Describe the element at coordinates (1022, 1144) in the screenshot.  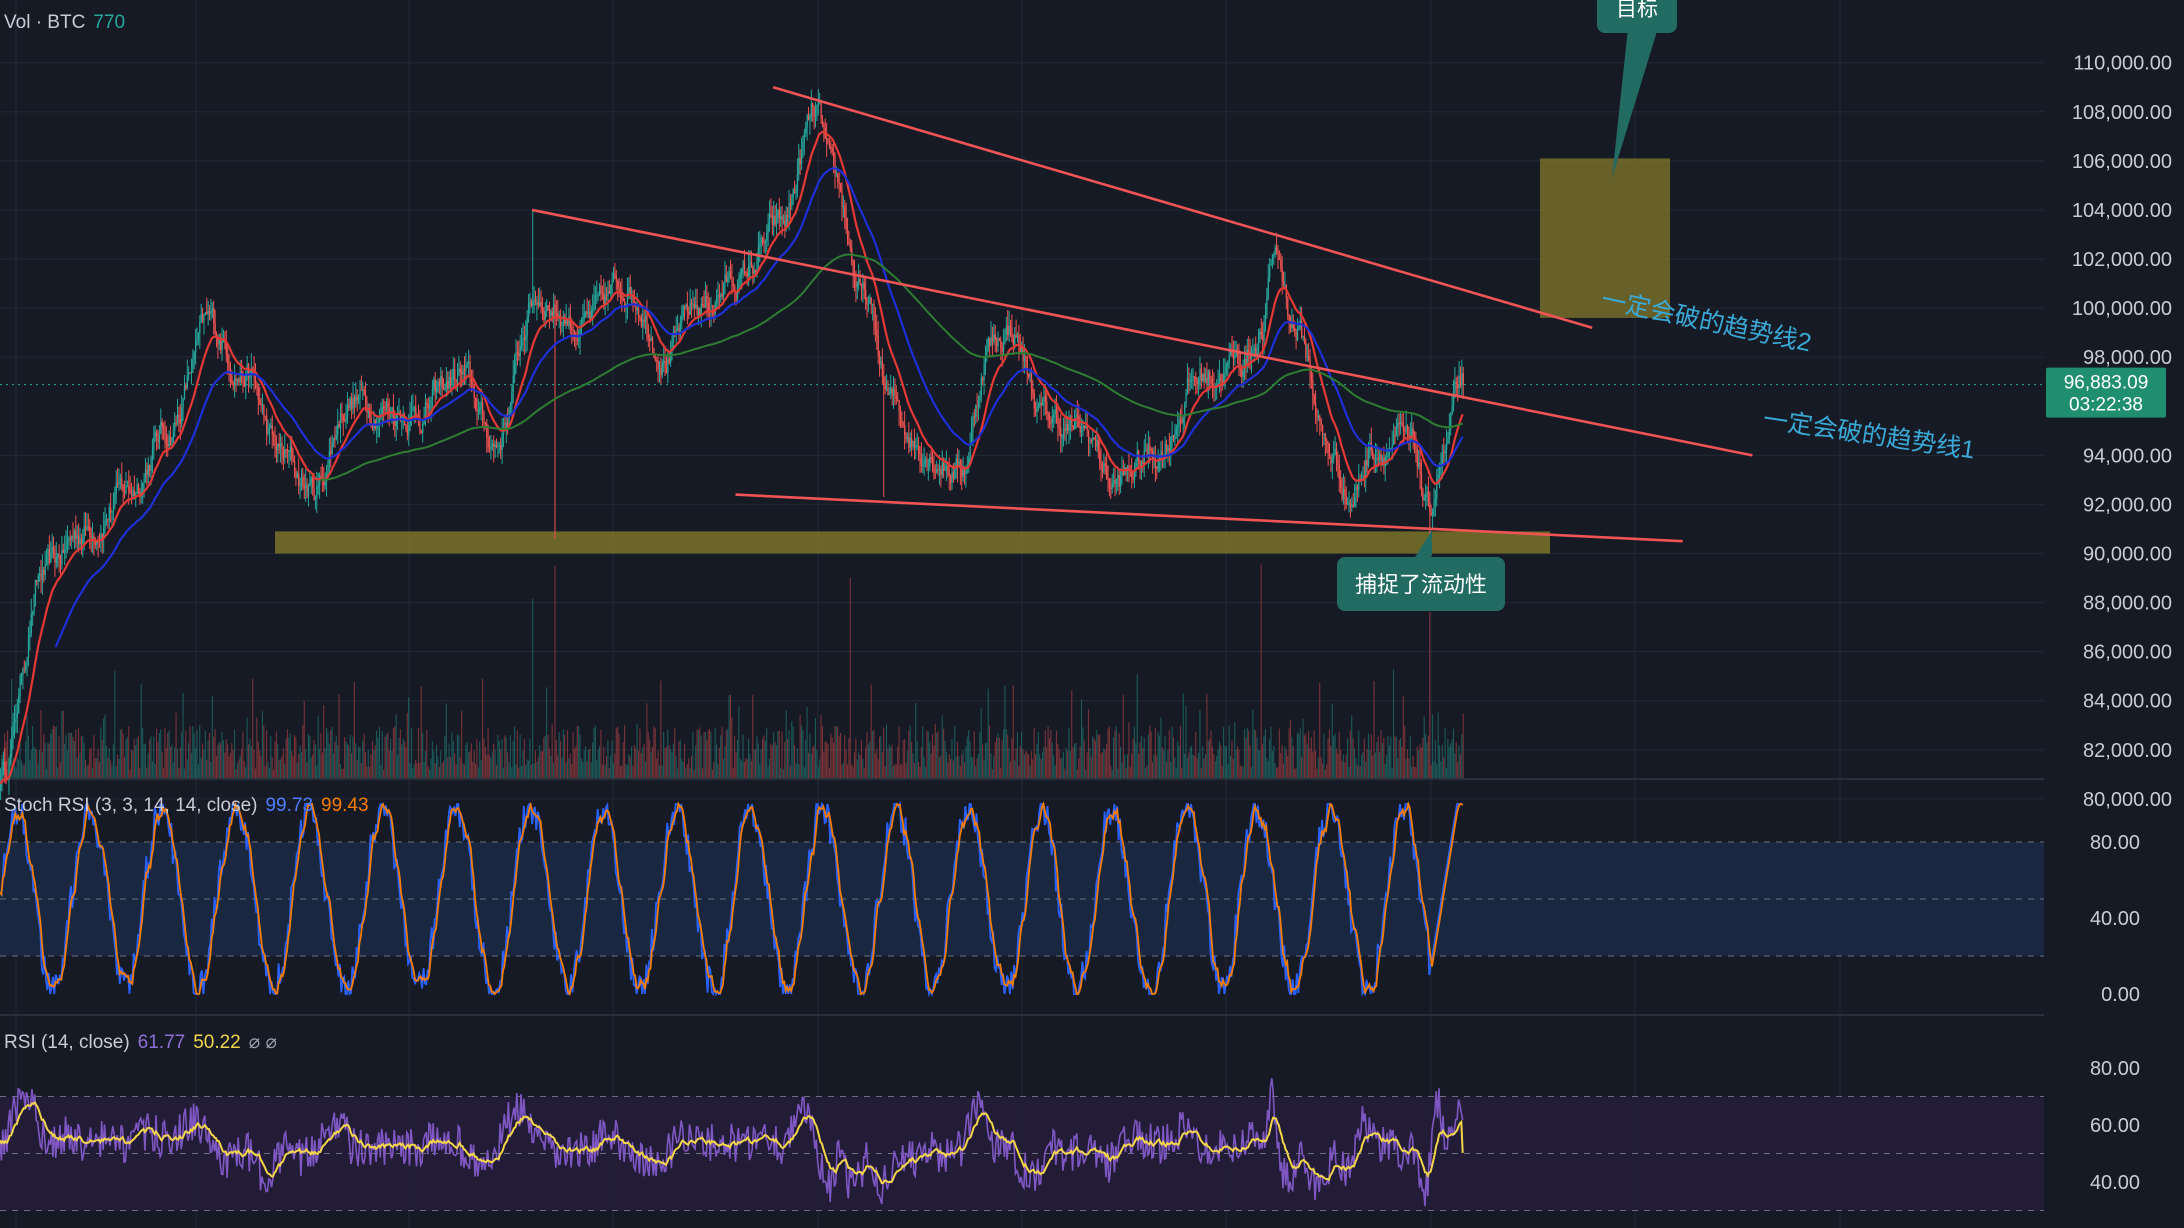
I see `rsi-pane` at that location.